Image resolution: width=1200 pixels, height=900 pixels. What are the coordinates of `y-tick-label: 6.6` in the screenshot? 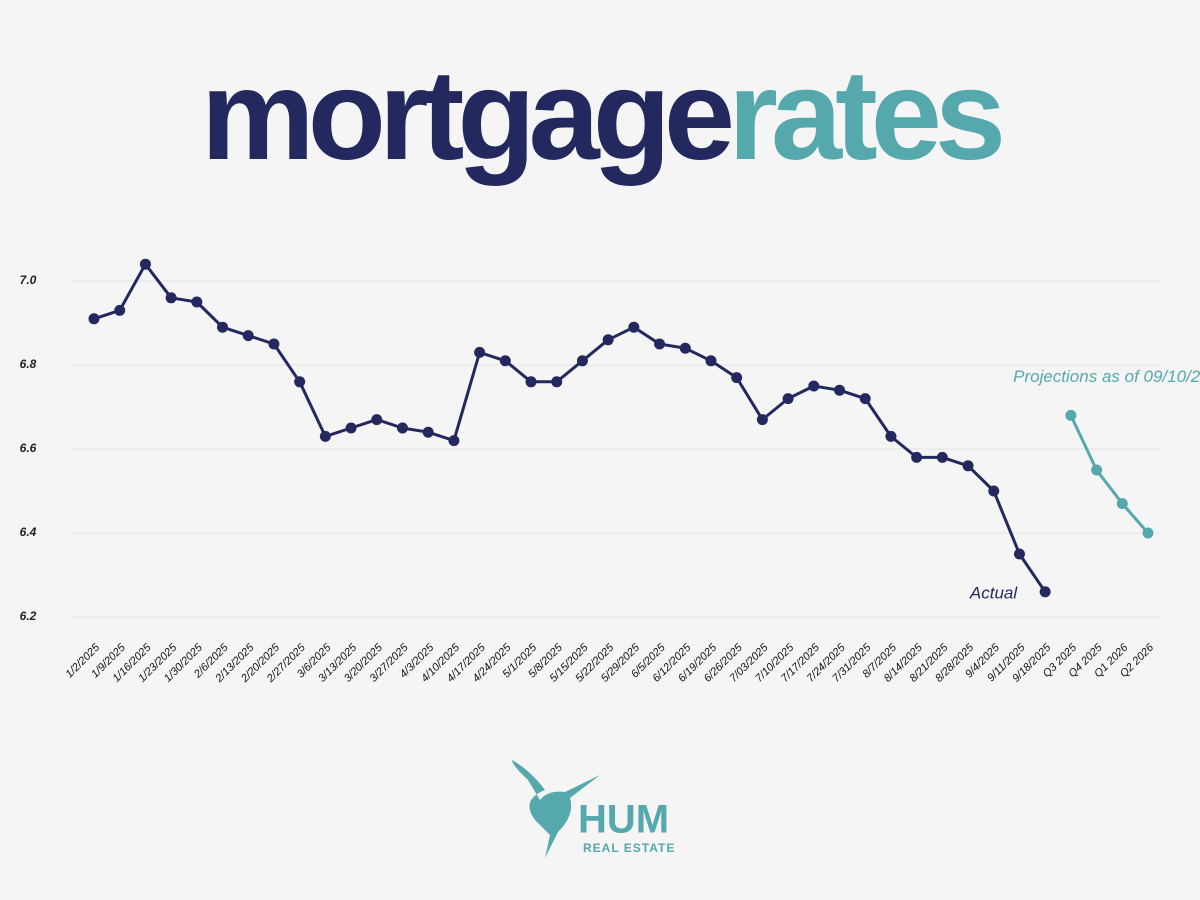 It's located at (28, 448).